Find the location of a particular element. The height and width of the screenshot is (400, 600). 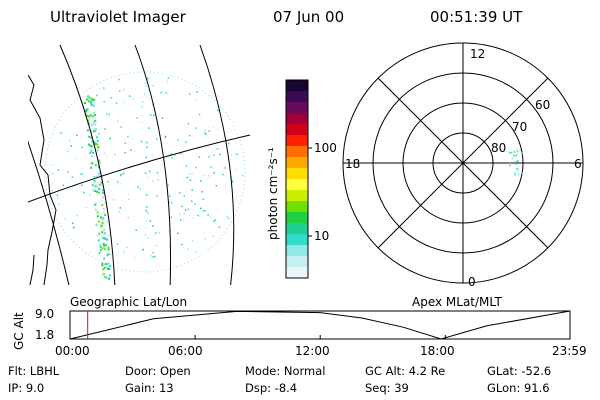

mlt-label-6: 6 is located at coordinates (578, 164).